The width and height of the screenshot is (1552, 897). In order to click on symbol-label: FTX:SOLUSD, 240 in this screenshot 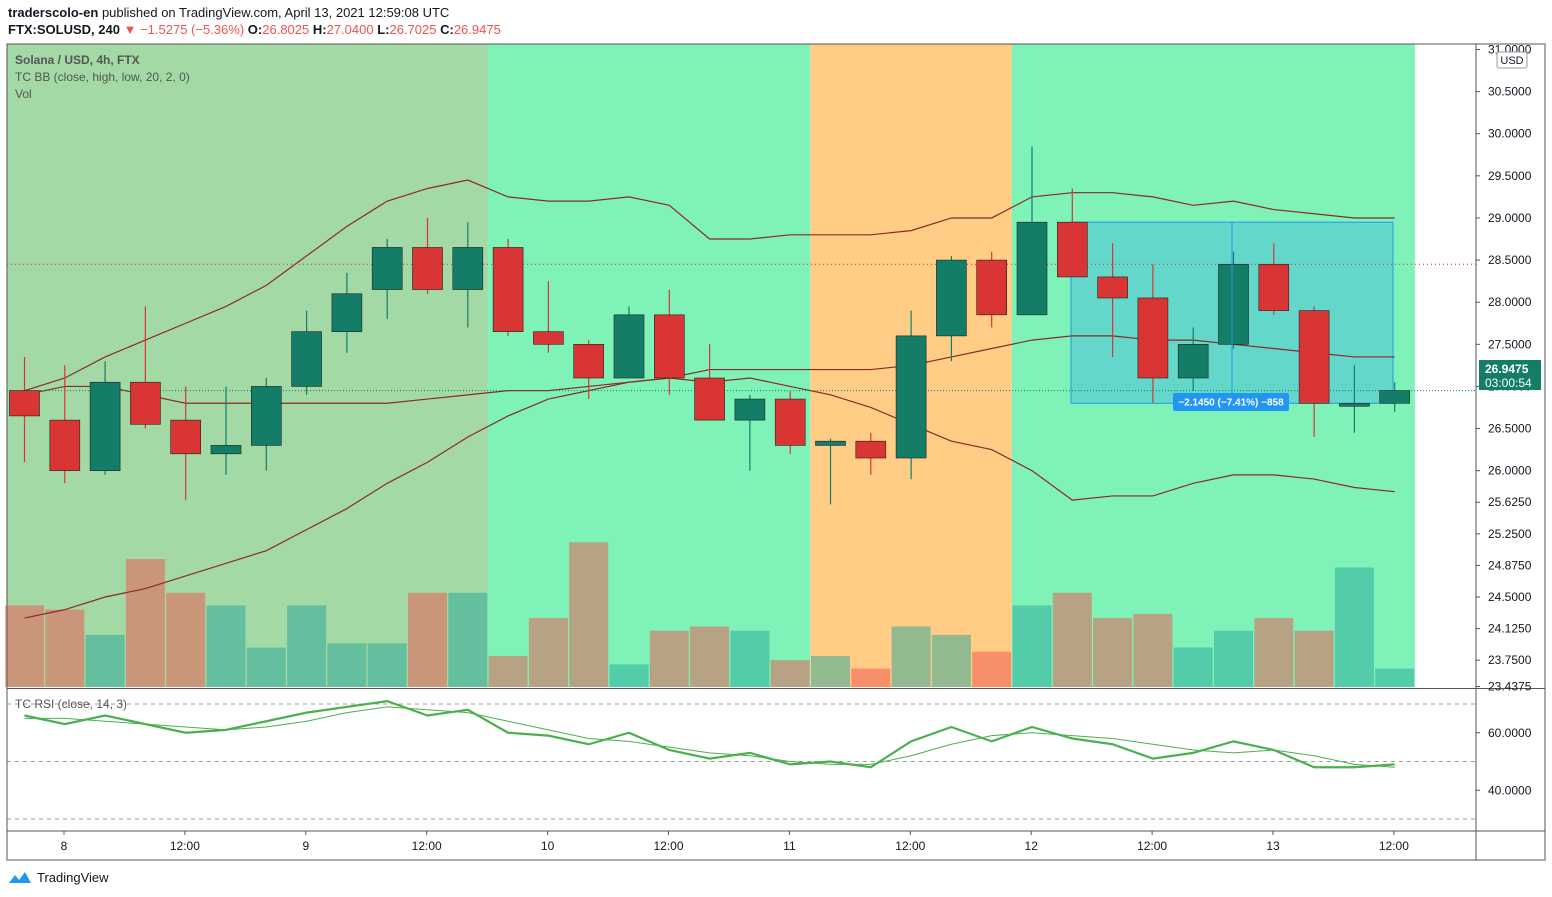, I will do `click(64, 29)`.